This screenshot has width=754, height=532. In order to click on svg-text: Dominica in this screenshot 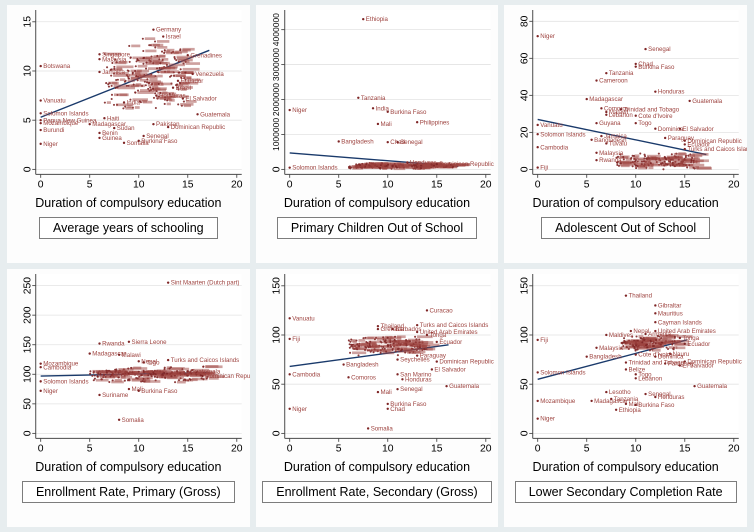, I will do `click(671, 357)`.